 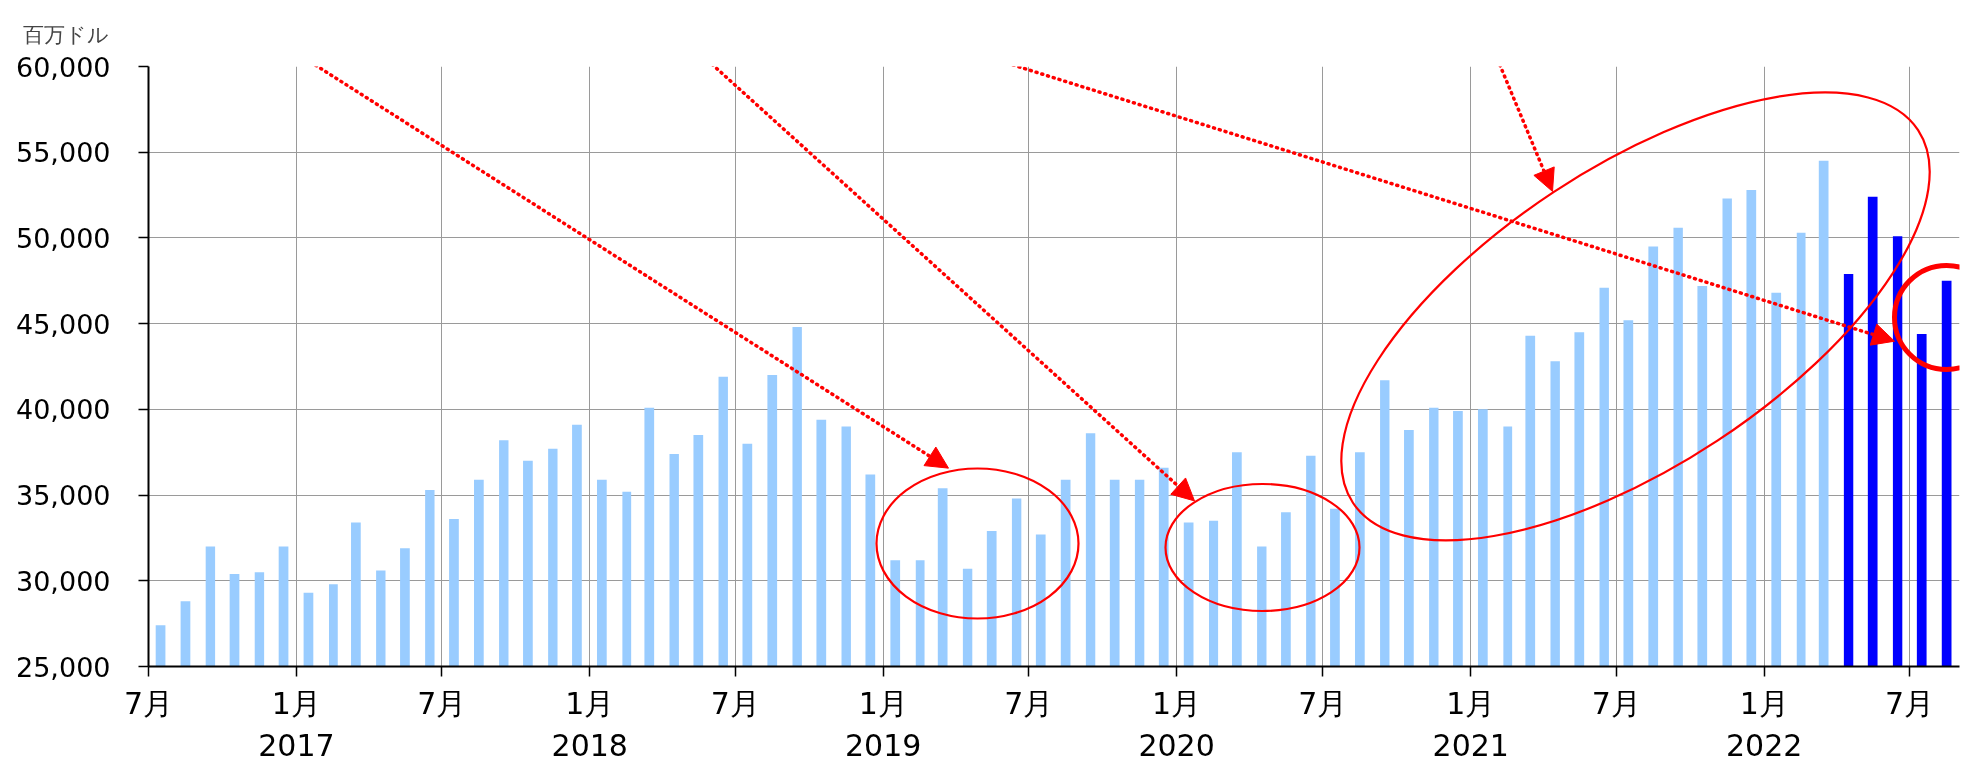 I want to click on x-tick-label: 1月 2022, so click(x=1764, y=724).